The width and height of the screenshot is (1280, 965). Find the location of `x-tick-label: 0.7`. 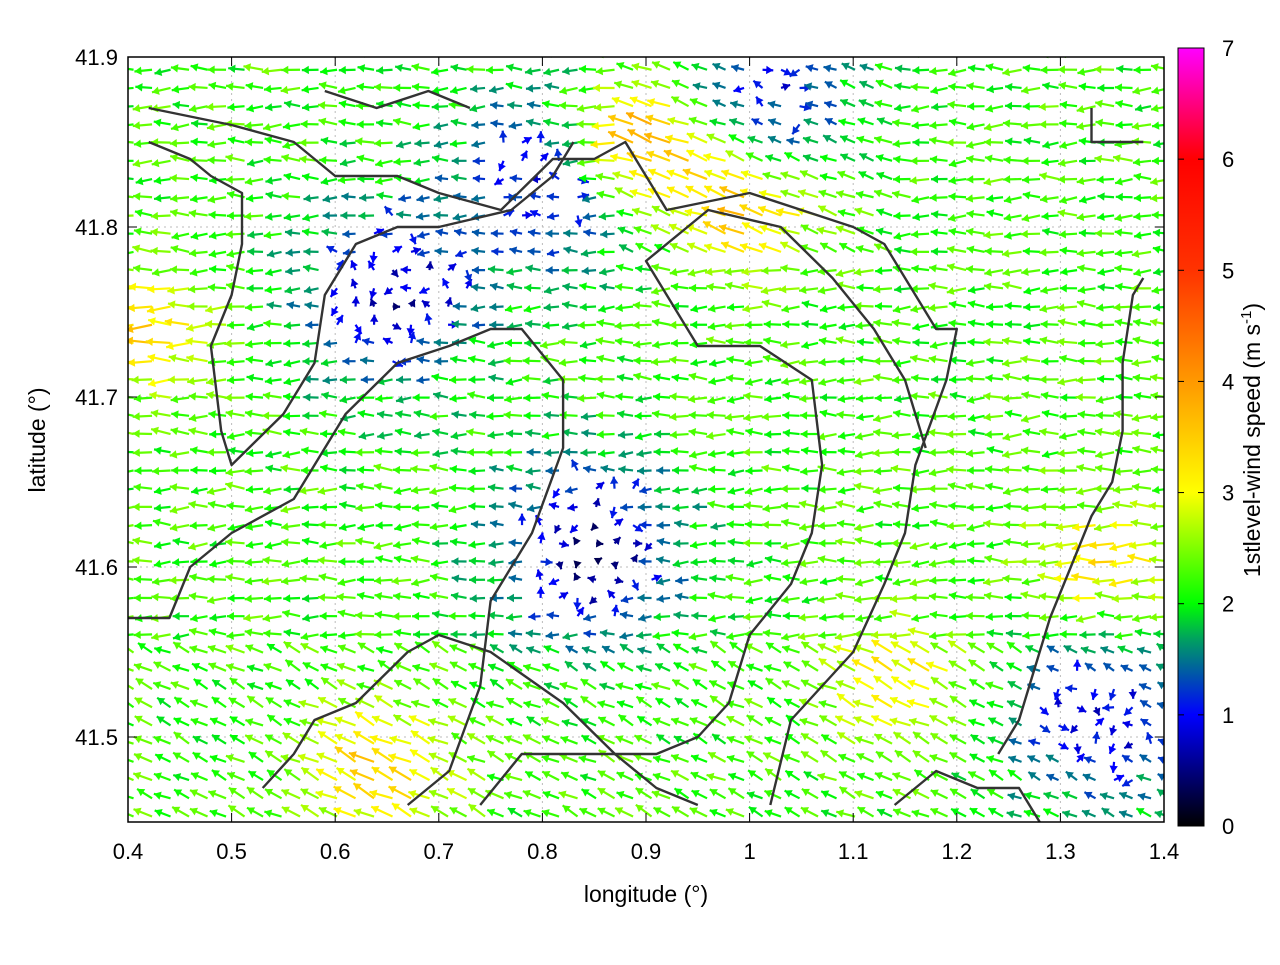

x-tick-label: 0.7 is located at coordinates (439, 851).